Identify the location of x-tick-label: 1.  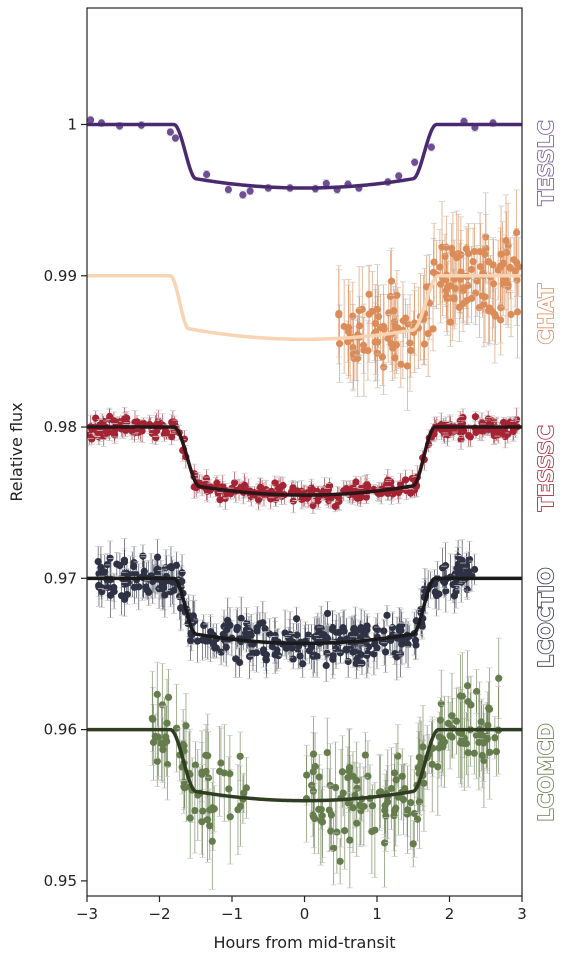
(377, 914).